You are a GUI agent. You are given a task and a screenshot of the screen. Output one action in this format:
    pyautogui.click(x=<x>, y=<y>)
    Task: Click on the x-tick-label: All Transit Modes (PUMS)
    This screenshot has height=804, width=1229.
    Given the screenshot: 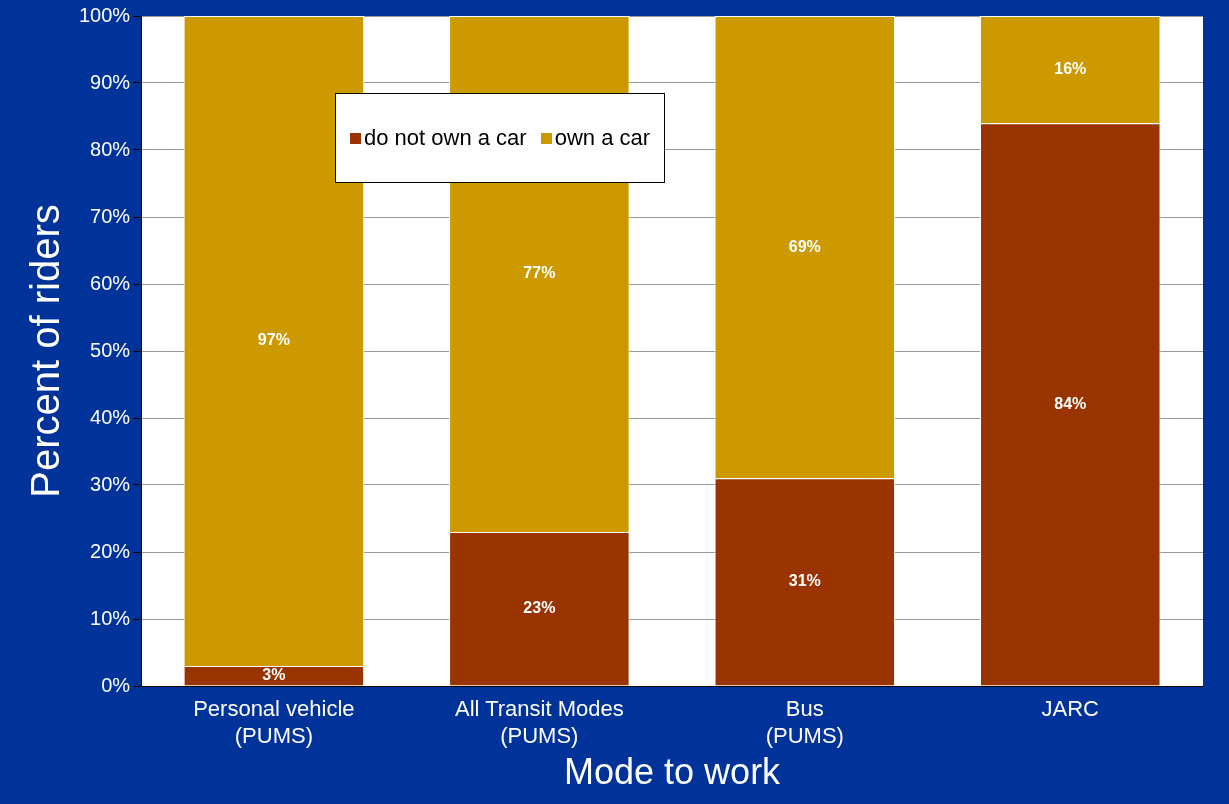 What is the action you would take?
    pyautogui.click(x=539, y=722)
    